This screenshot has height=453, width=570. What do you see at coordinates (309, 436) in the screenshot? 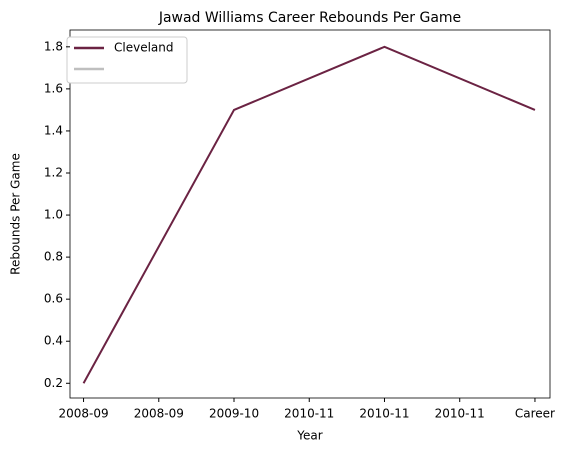
I see `x-axis-label: Year` at bounding box center [309, 436].